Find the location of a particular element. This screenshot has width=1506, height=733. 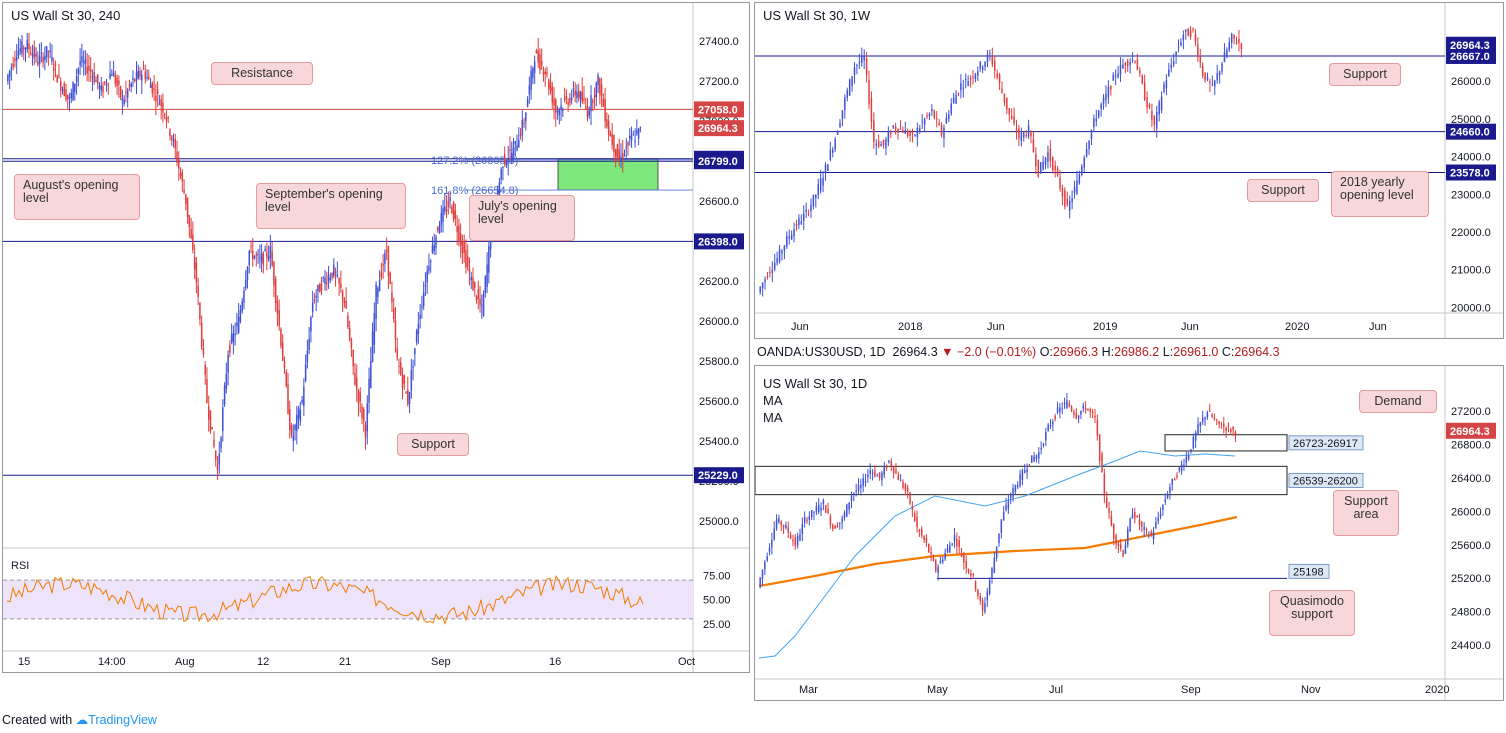

zone-tag-label: 26723-26917 is located at coordinates (1325, 444).